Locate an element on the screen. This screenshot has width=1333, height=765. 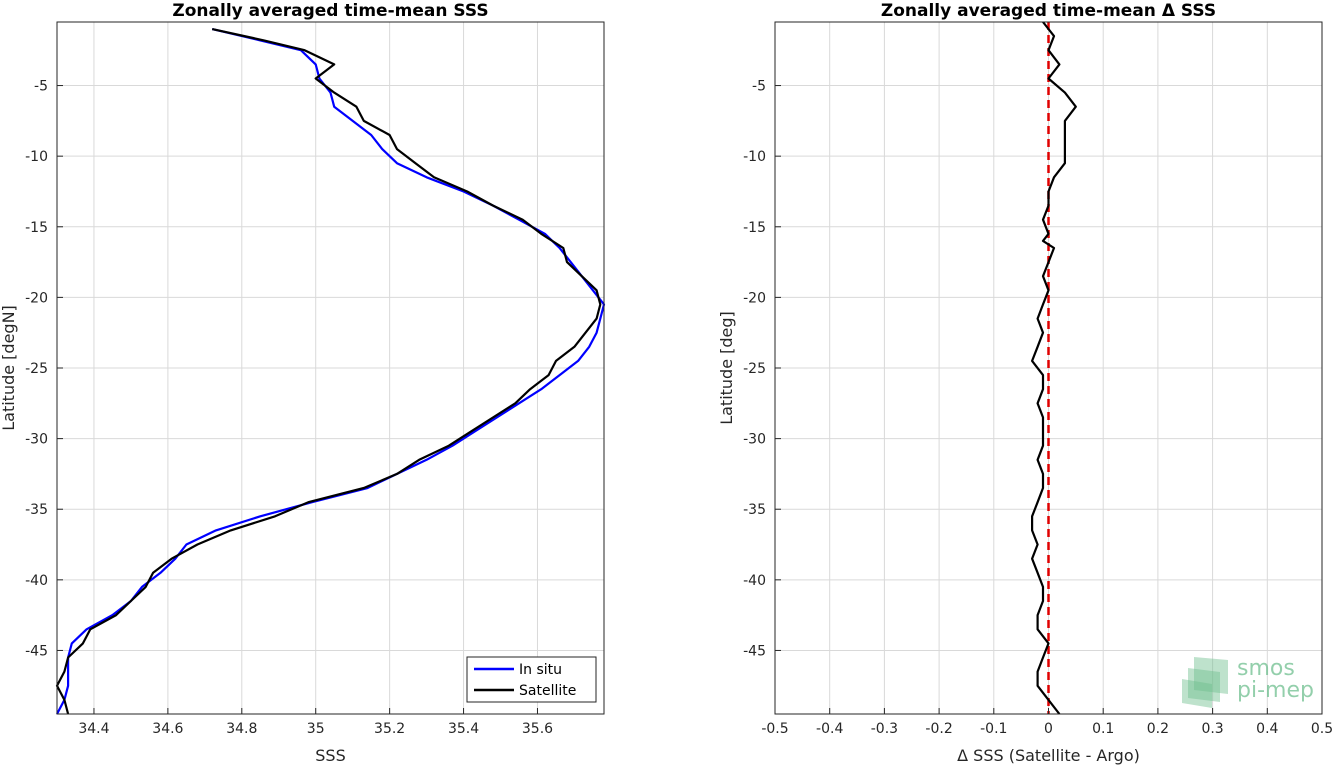
sss-x-tick-label: 34.8 is located at coordinates (241, 729).